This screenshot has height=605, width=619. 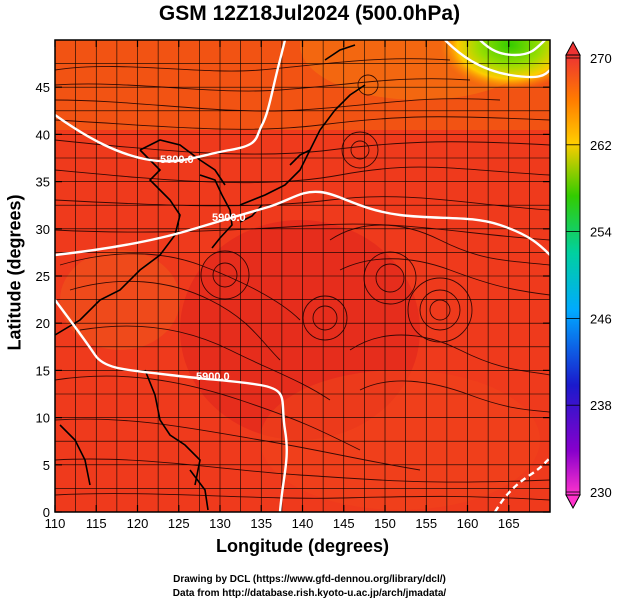 What do you see at coordinates (43, 276) in the screenshot?
I see `y-tick-label: 25` at bounding box center [43, 276].